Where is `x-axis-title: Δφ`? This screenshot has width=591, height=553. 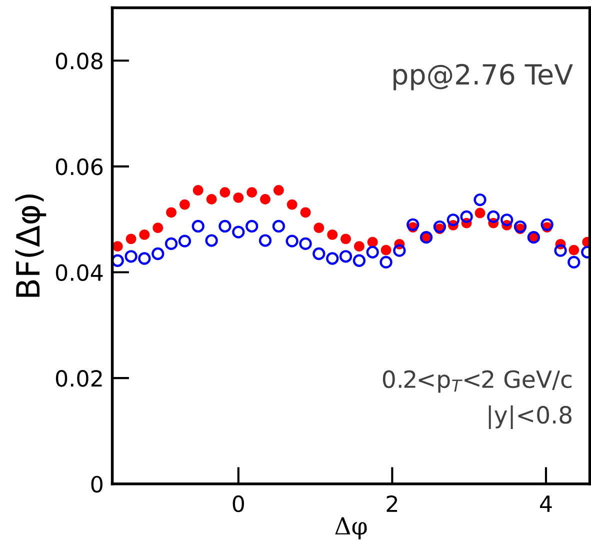
x-axis-title: Δφ is located at coordinates (351, 528).